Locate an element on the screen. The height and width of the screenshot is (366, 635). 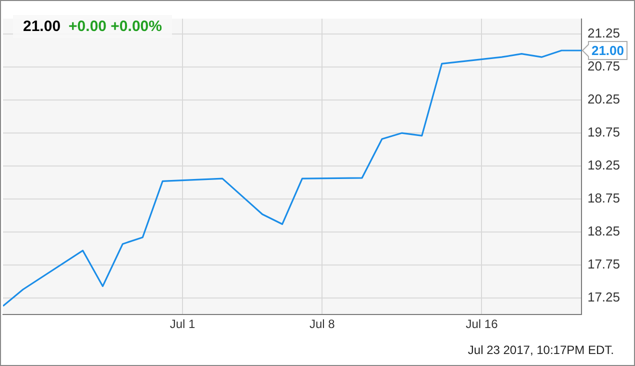
chart-subtitle: +0.00 +0.00% is located at coordinates (115, 26).